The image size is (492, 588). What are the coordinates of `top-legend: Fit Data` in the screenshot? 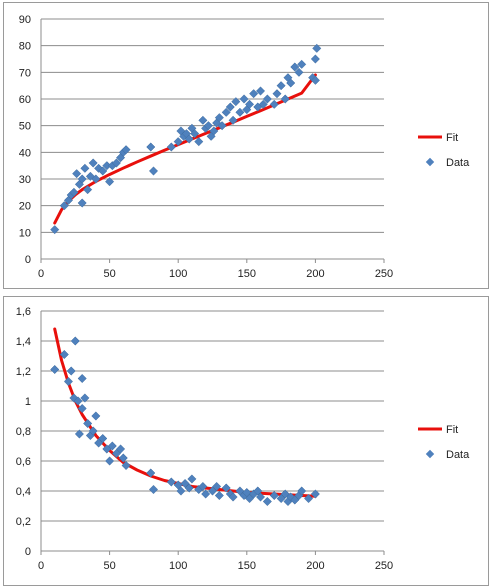 It's located at (444, 150).